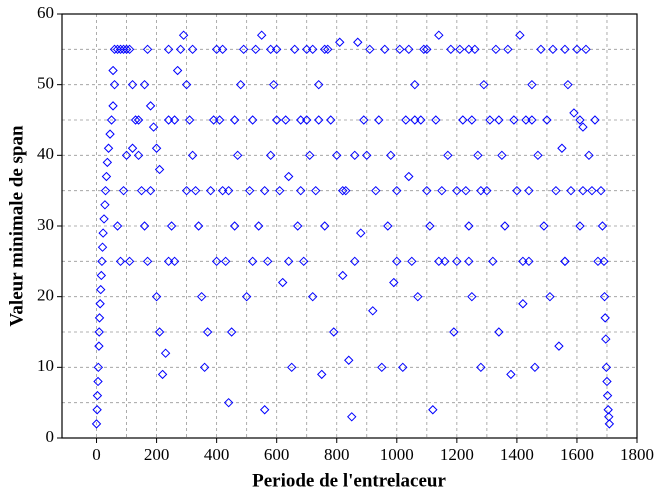 The image size is (662, 496). Describe the element at coordinates (45, 365) in the screenshot. I see `y-tick-label: 10` at that location.